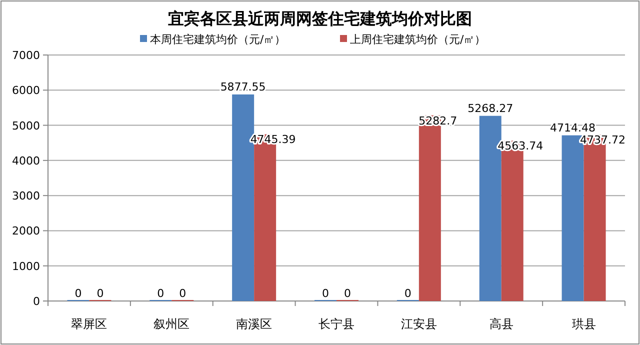 The height and width of the screenshot is (345, 640). What do you see at coordinates (573, 127) in the screenshot?
I see `data-label: 4714.48` at bounding box center [573, 127].